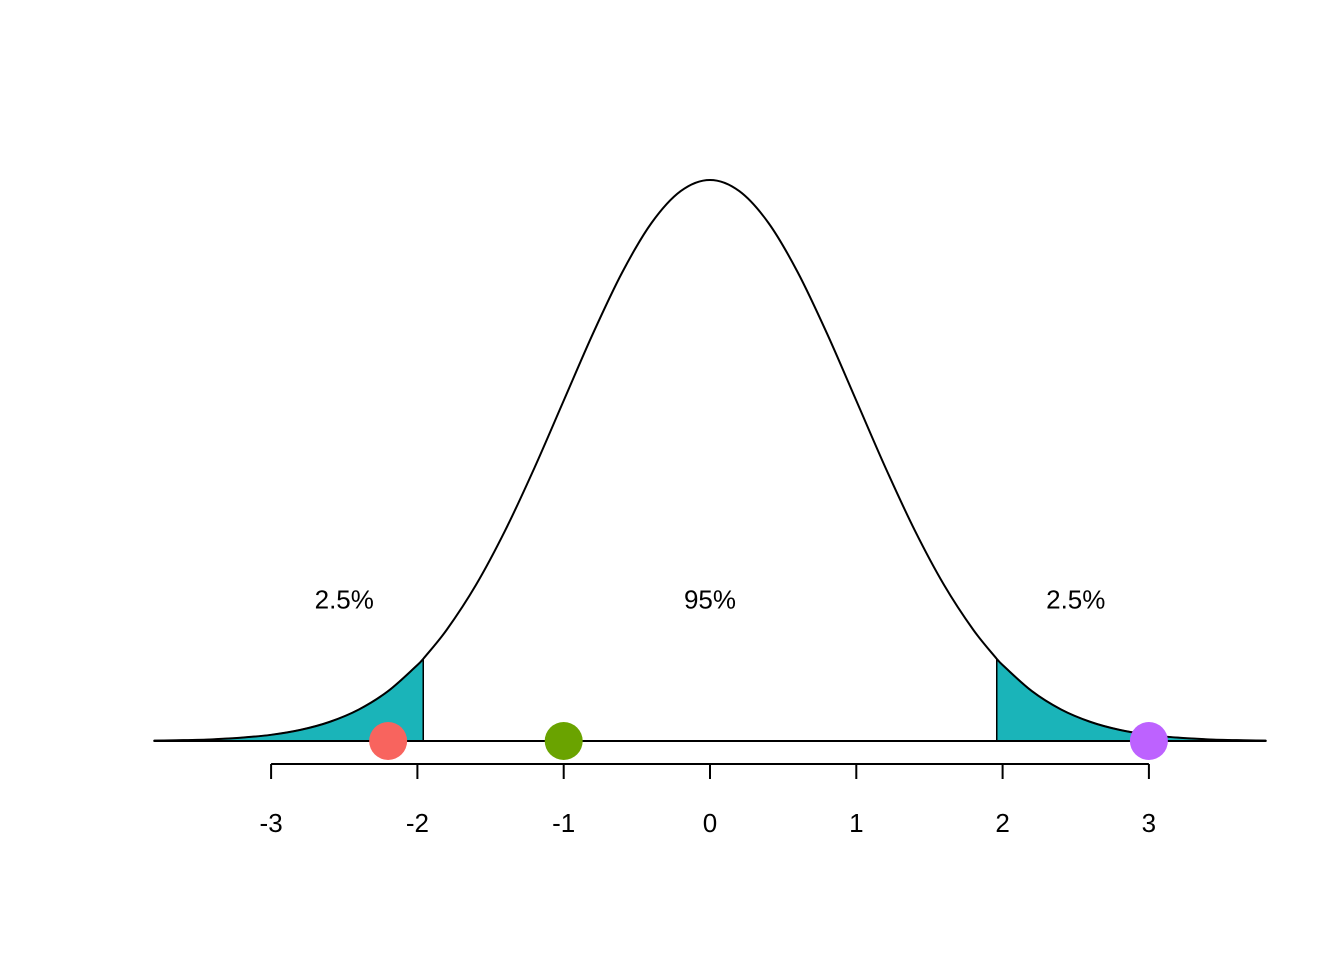  What do you see at coordinates (710, 600) in the screenshot?
I see `annotation: 95%` at bounding box center [710, 600].